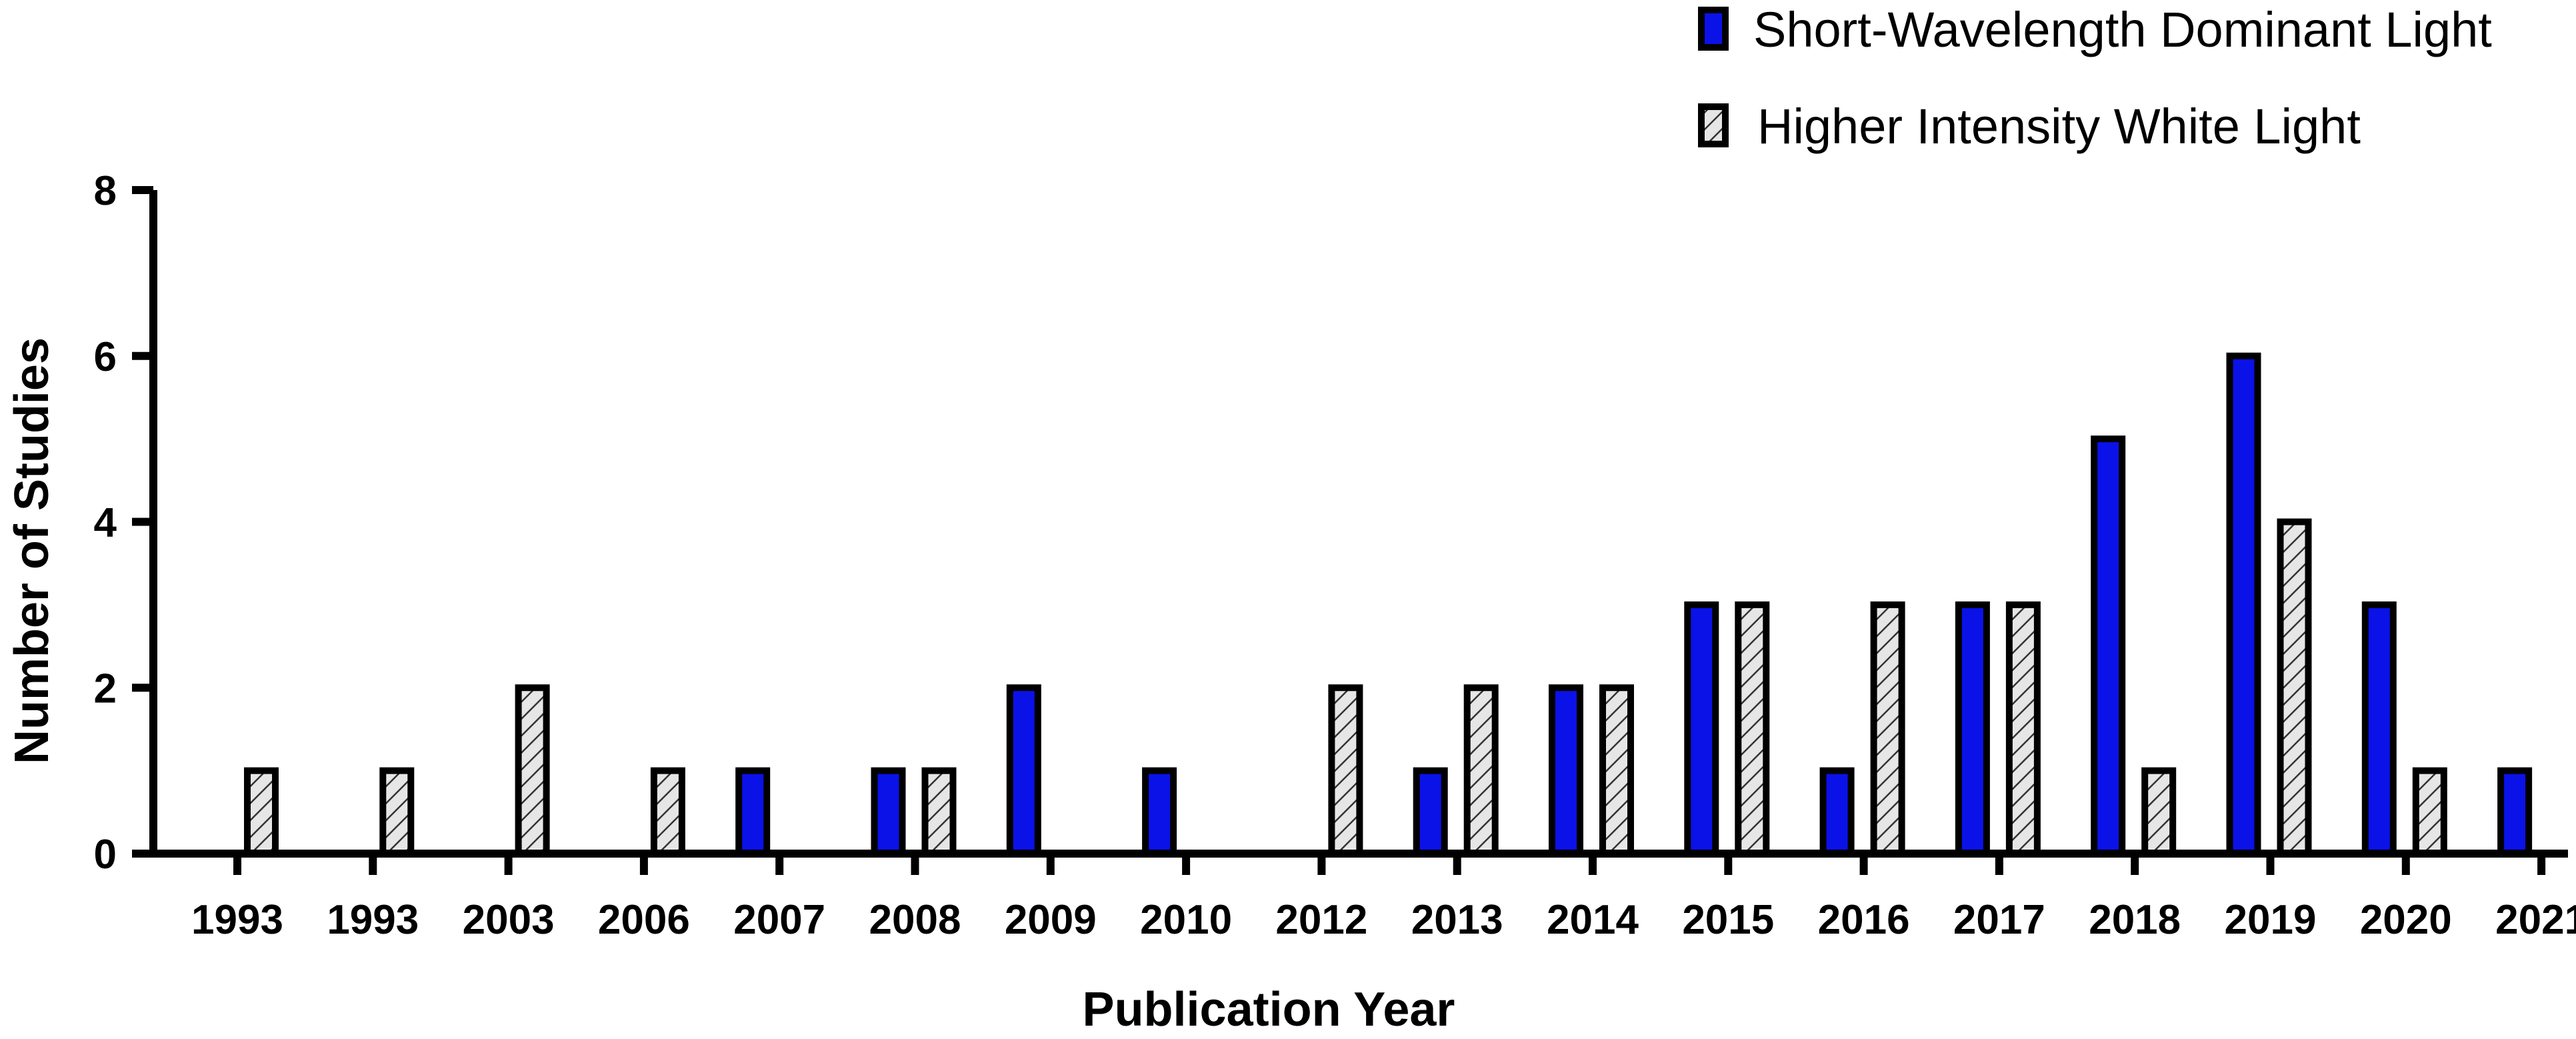  What do you see at coordinates (1864, 920) in the screenshot?
I see `x-tick-label: 2016` at bounding box center [1864, 920].